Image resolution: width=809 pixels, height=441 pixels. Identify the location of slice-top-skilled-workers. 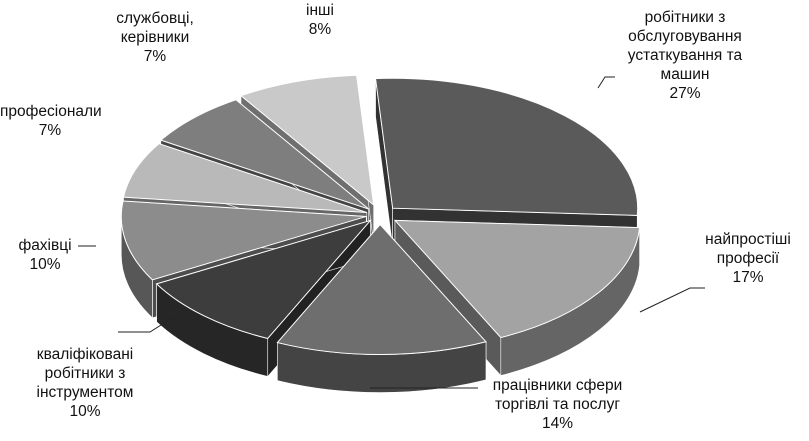
(263, 279).